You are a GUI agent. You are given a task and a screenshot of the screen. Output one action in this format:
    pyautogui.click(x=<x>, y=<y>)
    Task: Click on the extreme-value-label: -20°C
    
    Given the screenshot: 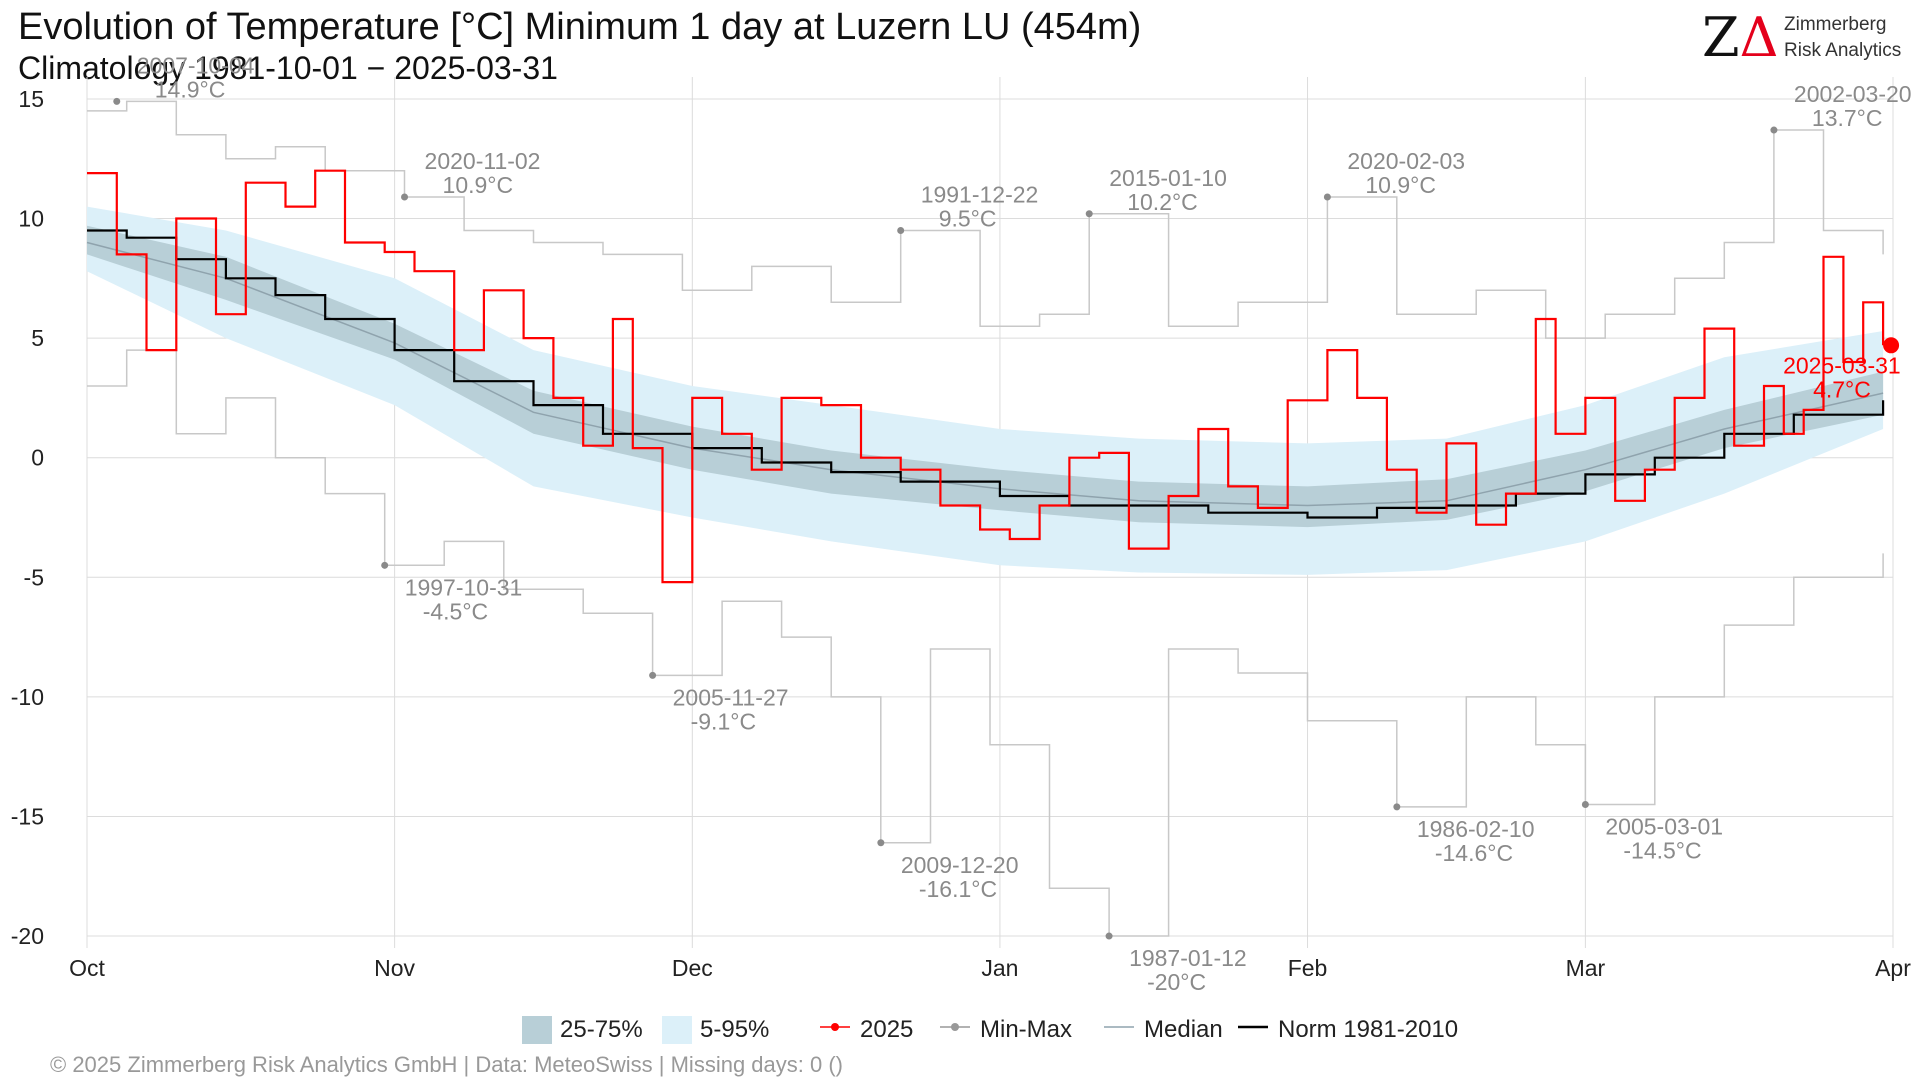 What is the action you would take?
    pyautogui.click(x=1176, y=982)
    